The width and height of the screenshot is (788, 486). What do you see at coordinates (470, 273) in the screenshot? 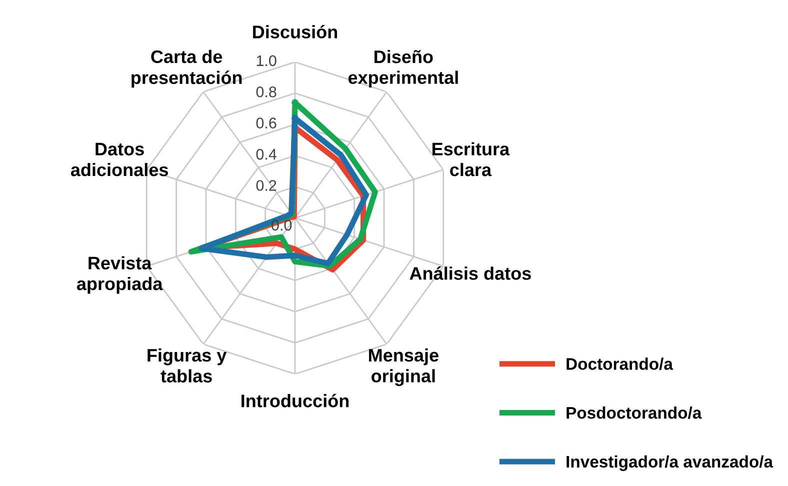
I see `spoke-label: Análisis datos` at bounding box center [470, 273].